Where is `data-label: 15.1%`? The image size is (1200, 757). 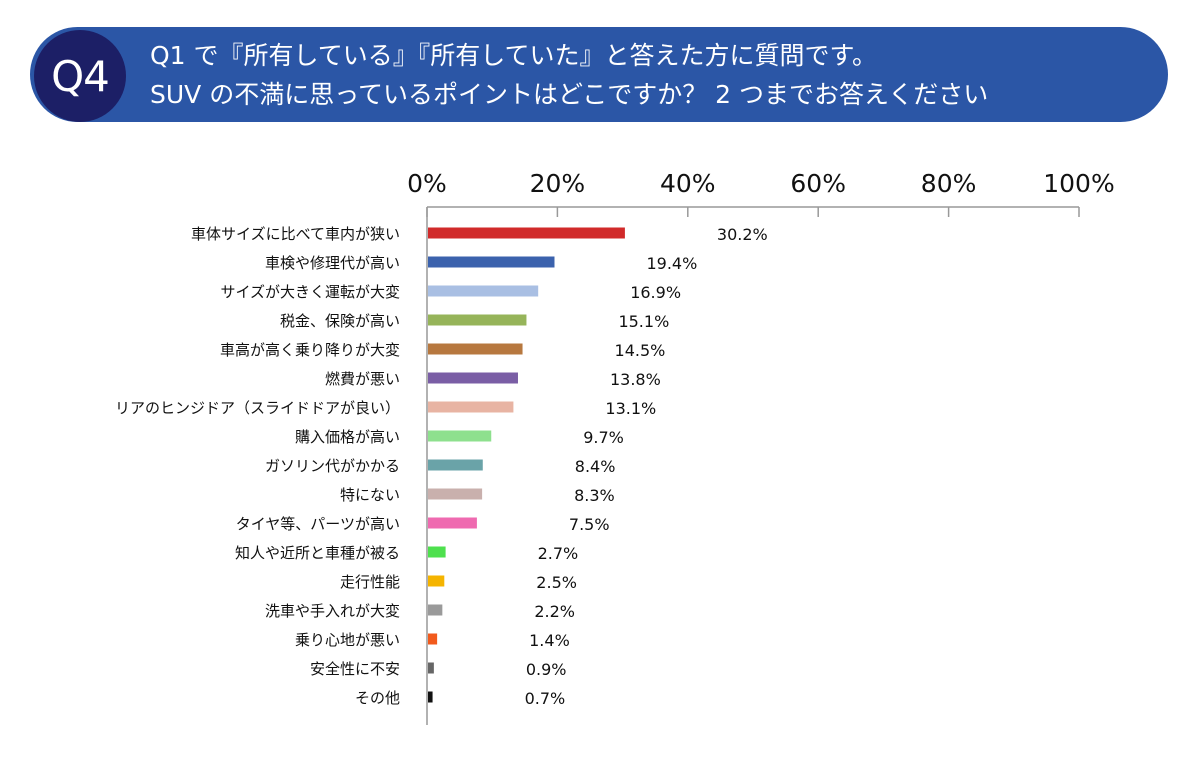 data-label: 15.1% is located at coordinates (643, 321).